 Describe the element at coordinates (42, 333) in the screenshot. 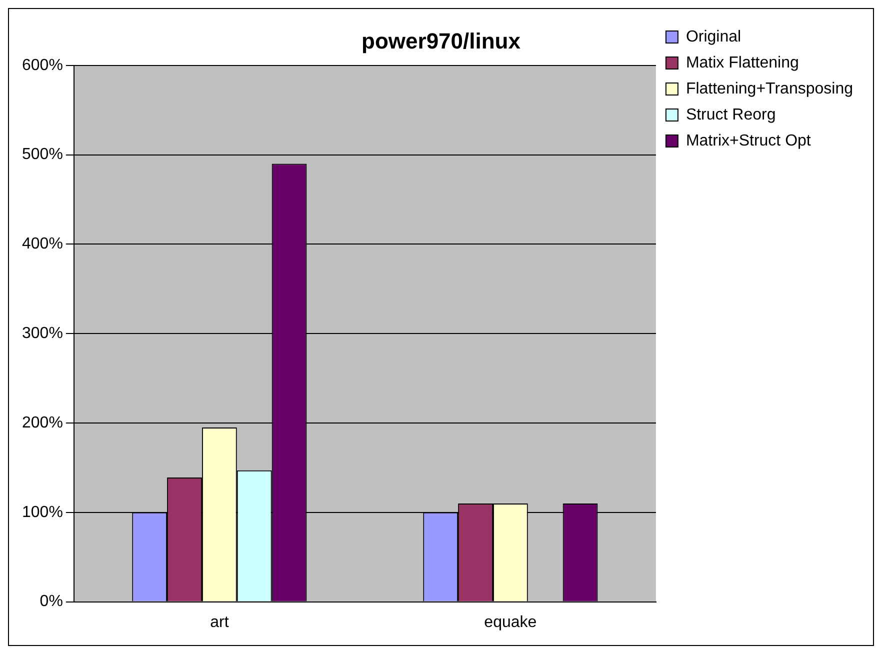

I see `y-tick-label: 300%` at that location.